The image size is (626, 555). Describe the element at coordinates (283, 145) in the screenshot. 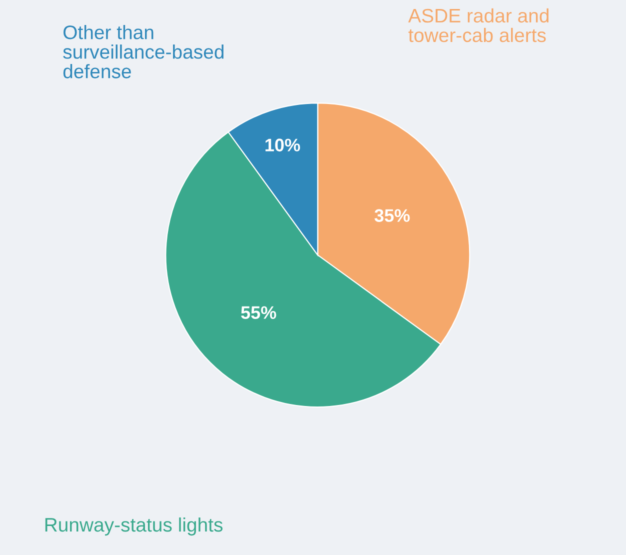

I see `data-label: 10%` at that location.